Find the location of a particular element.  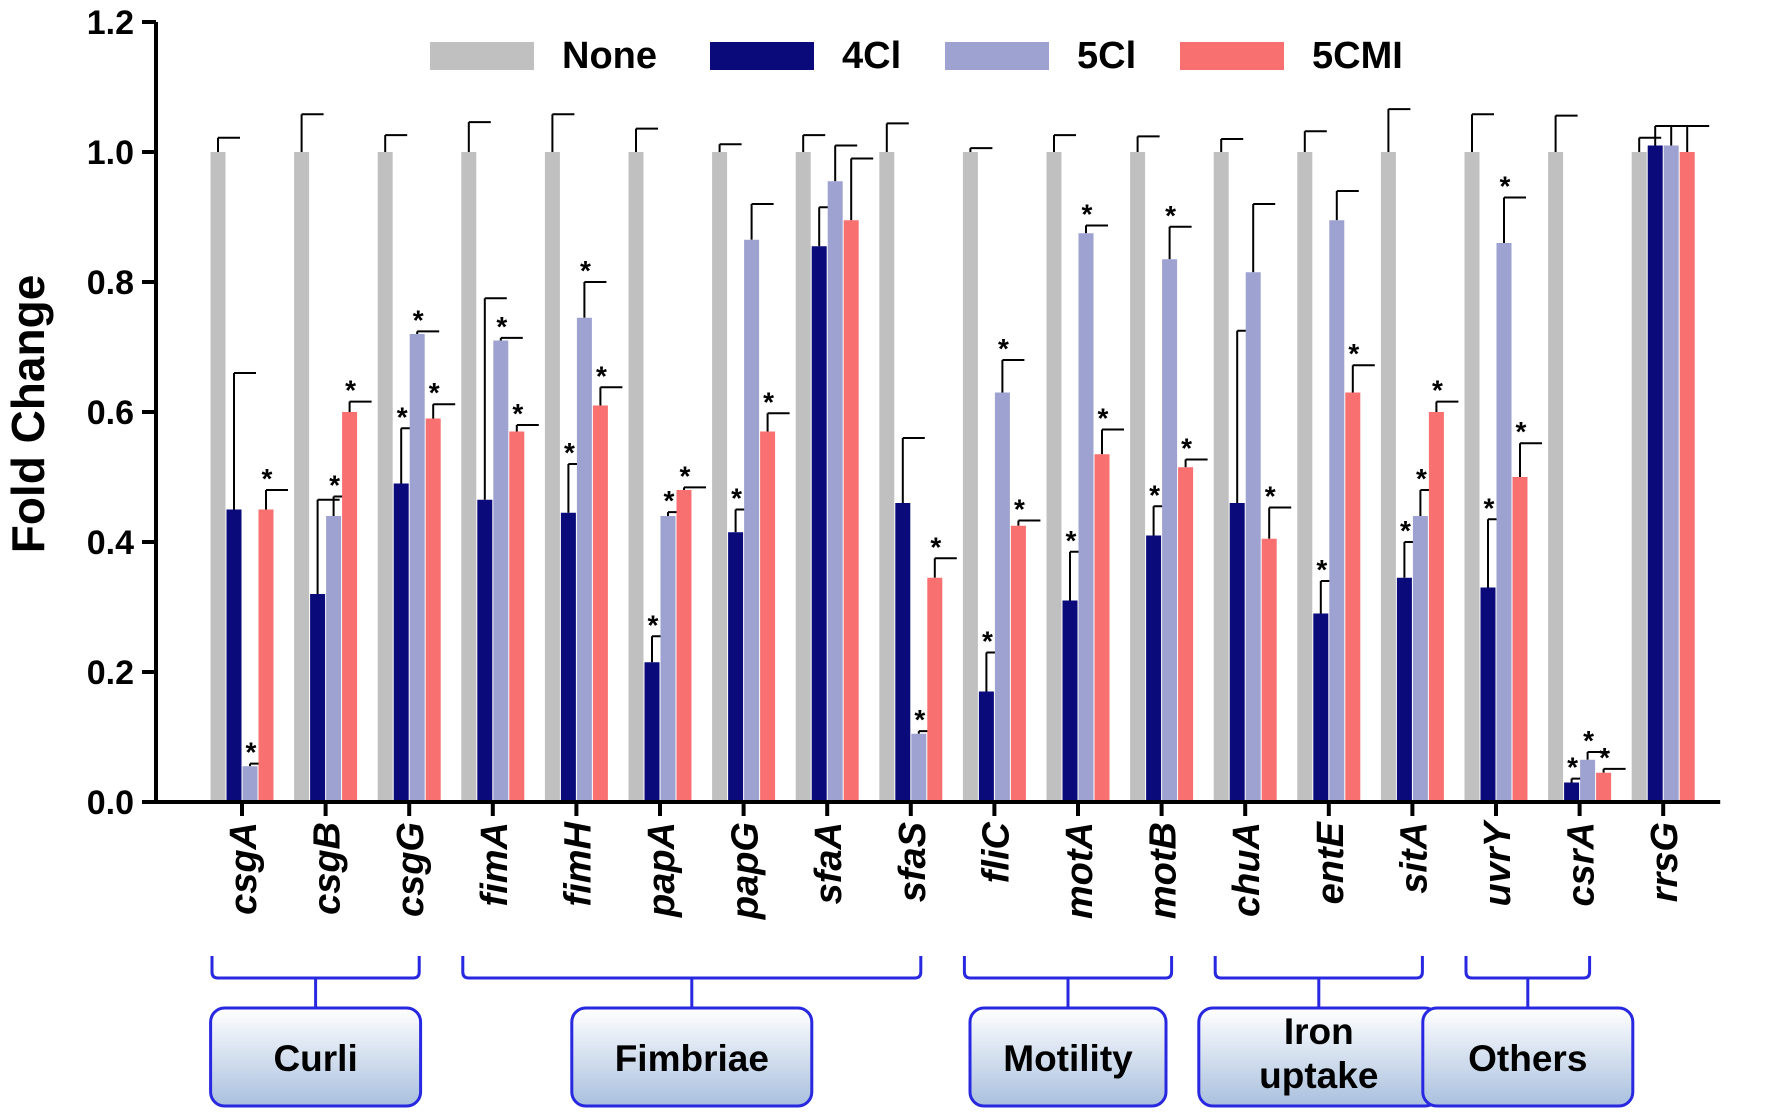

y-tick-label: 0.0 is located at coordinates (110, 803).